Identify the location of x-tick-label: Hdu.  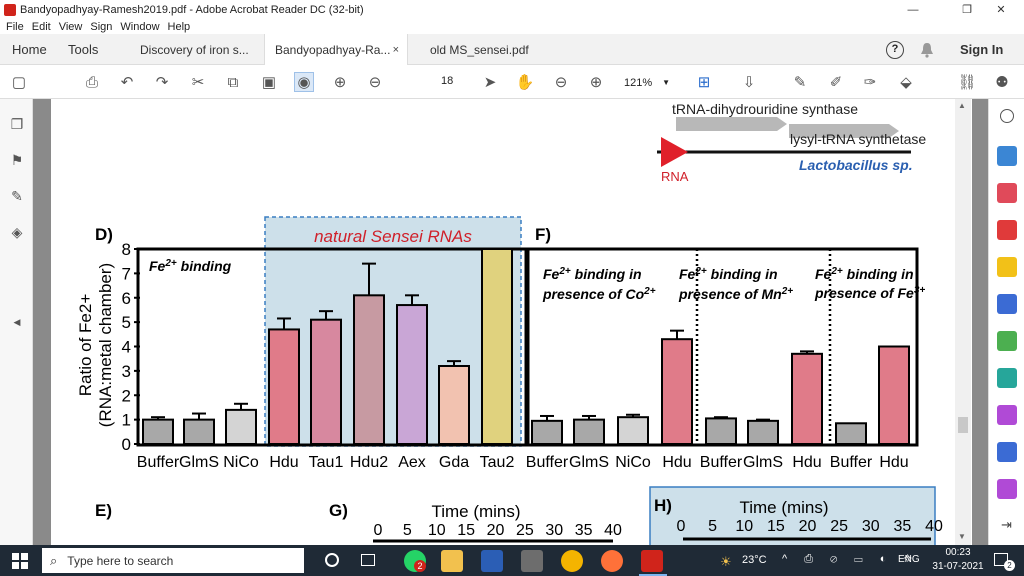
(676, 462).